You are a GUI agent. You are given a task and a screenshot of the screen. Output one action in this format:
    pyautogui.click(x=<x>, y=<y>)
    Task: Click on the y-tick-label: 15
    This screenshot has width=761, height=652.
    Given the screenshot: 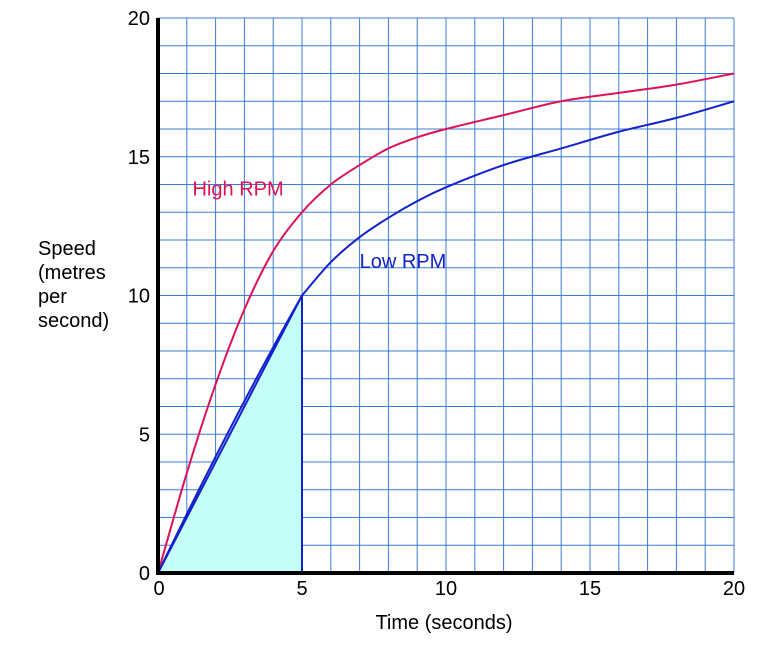 What is the action you would take?
    pyautogui.click(x=139, y=158)
    